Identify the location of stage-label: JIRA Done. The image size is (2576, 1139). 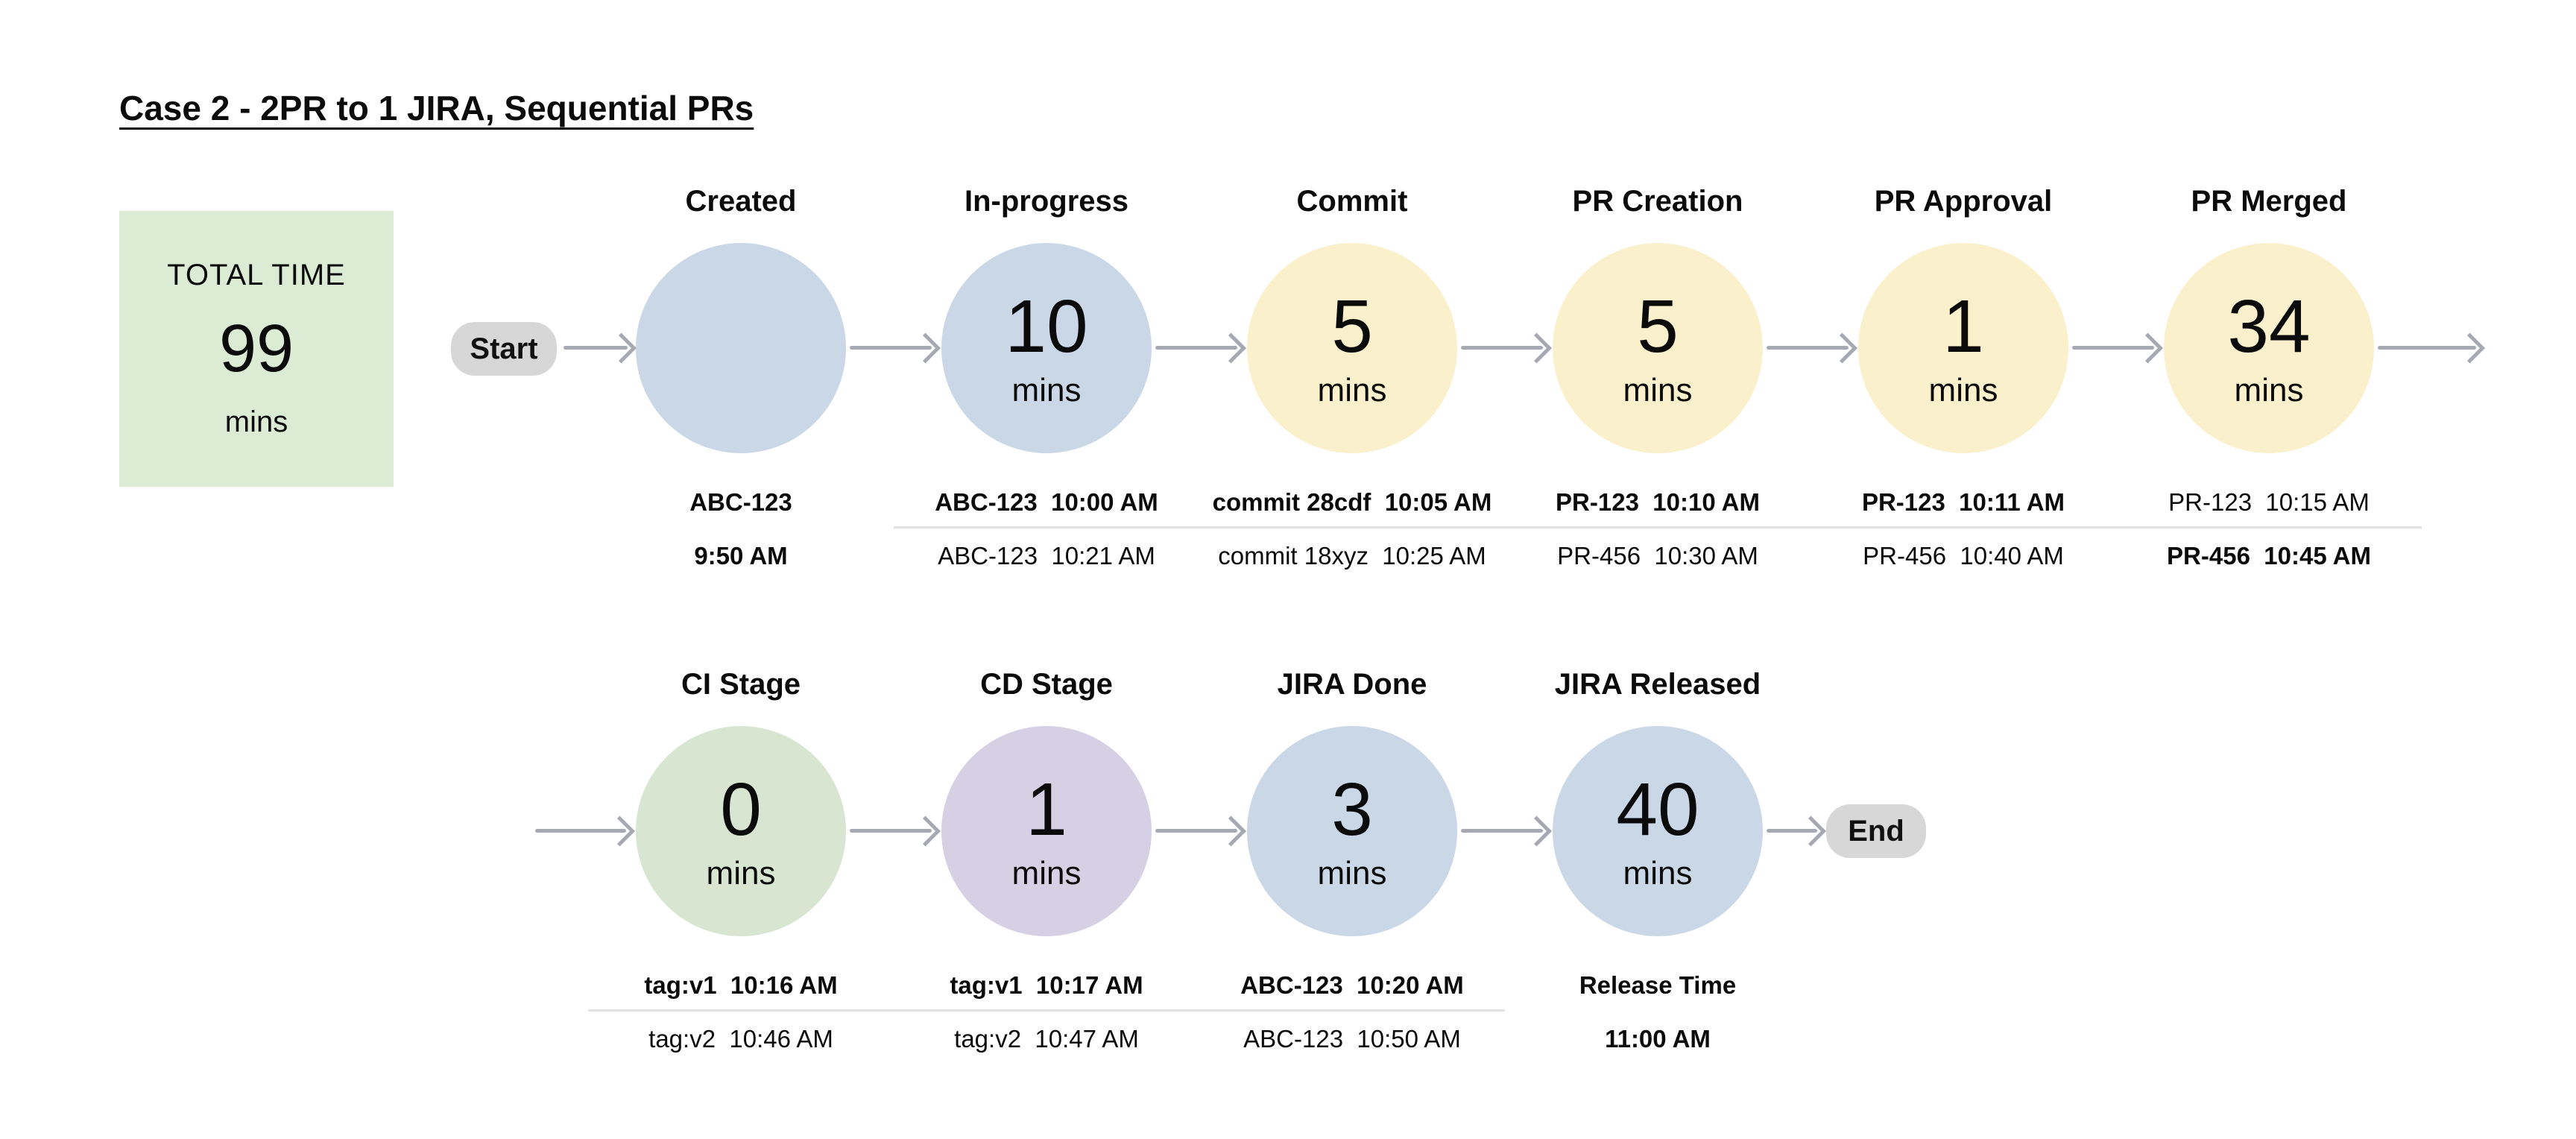
(1352, 684).